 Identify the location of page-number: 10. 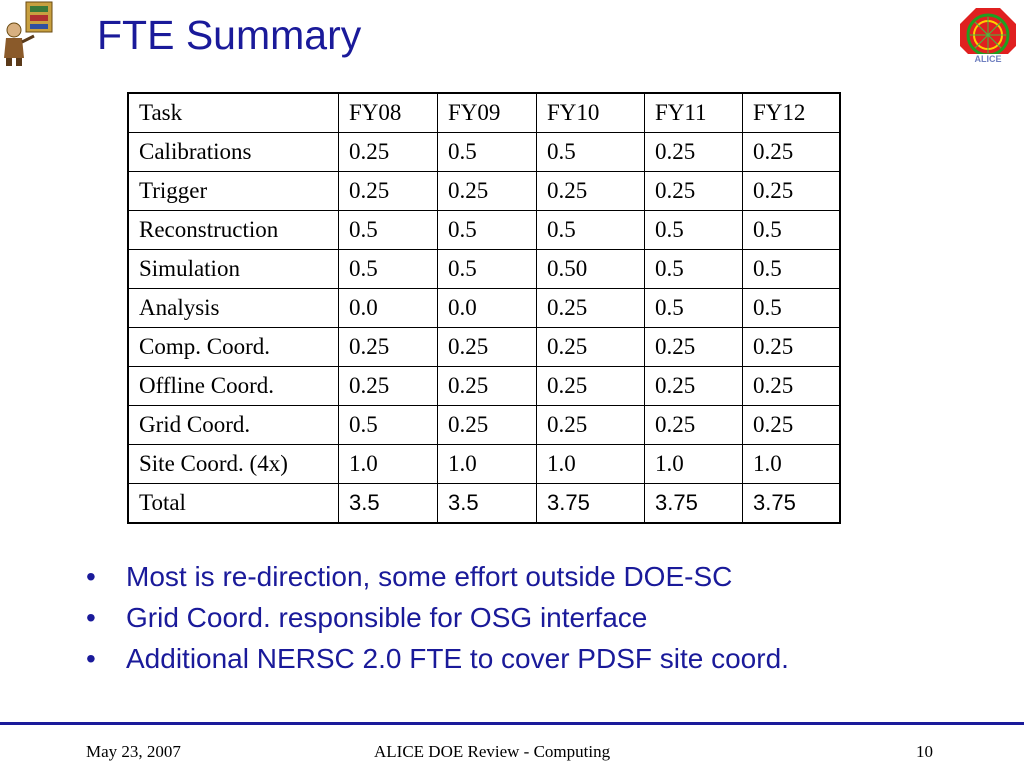
(924, 751).